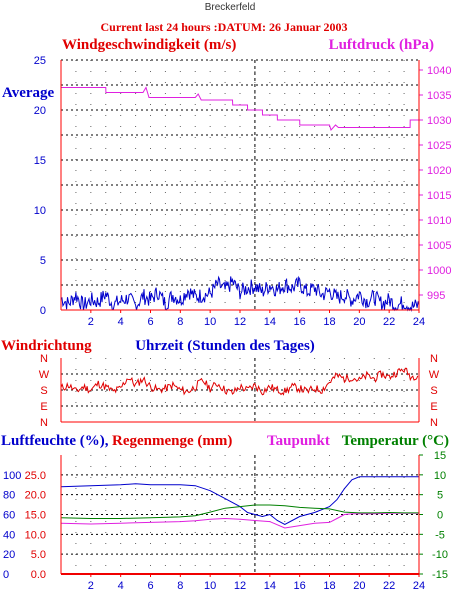 The width and height of the screenshot is (461, 599). I want to click on series-temperature, so click(239, 511).